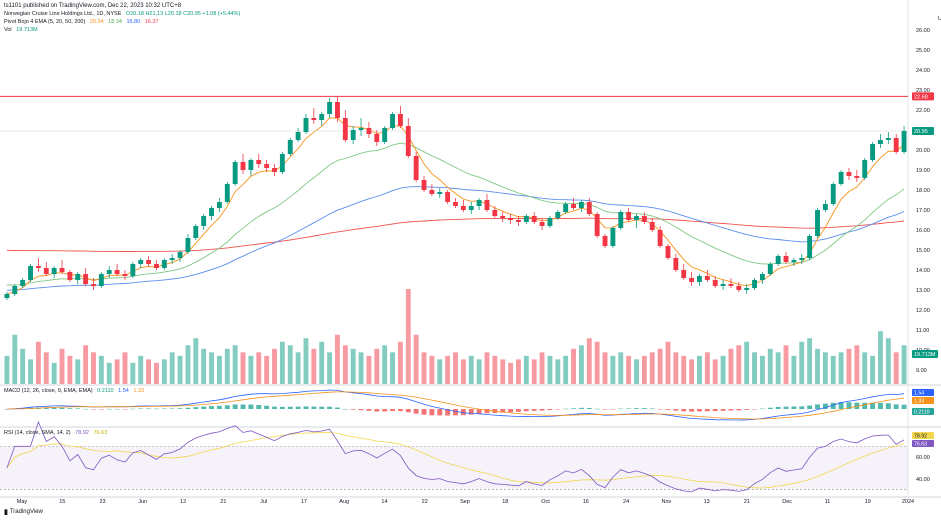  What do you see at coordinates (57, 433) in the screenshot?
I see `rsi-legend: RSI (14, close, SMA, 14, 2) 78.92 76.63` at bounding box center [57, 433].